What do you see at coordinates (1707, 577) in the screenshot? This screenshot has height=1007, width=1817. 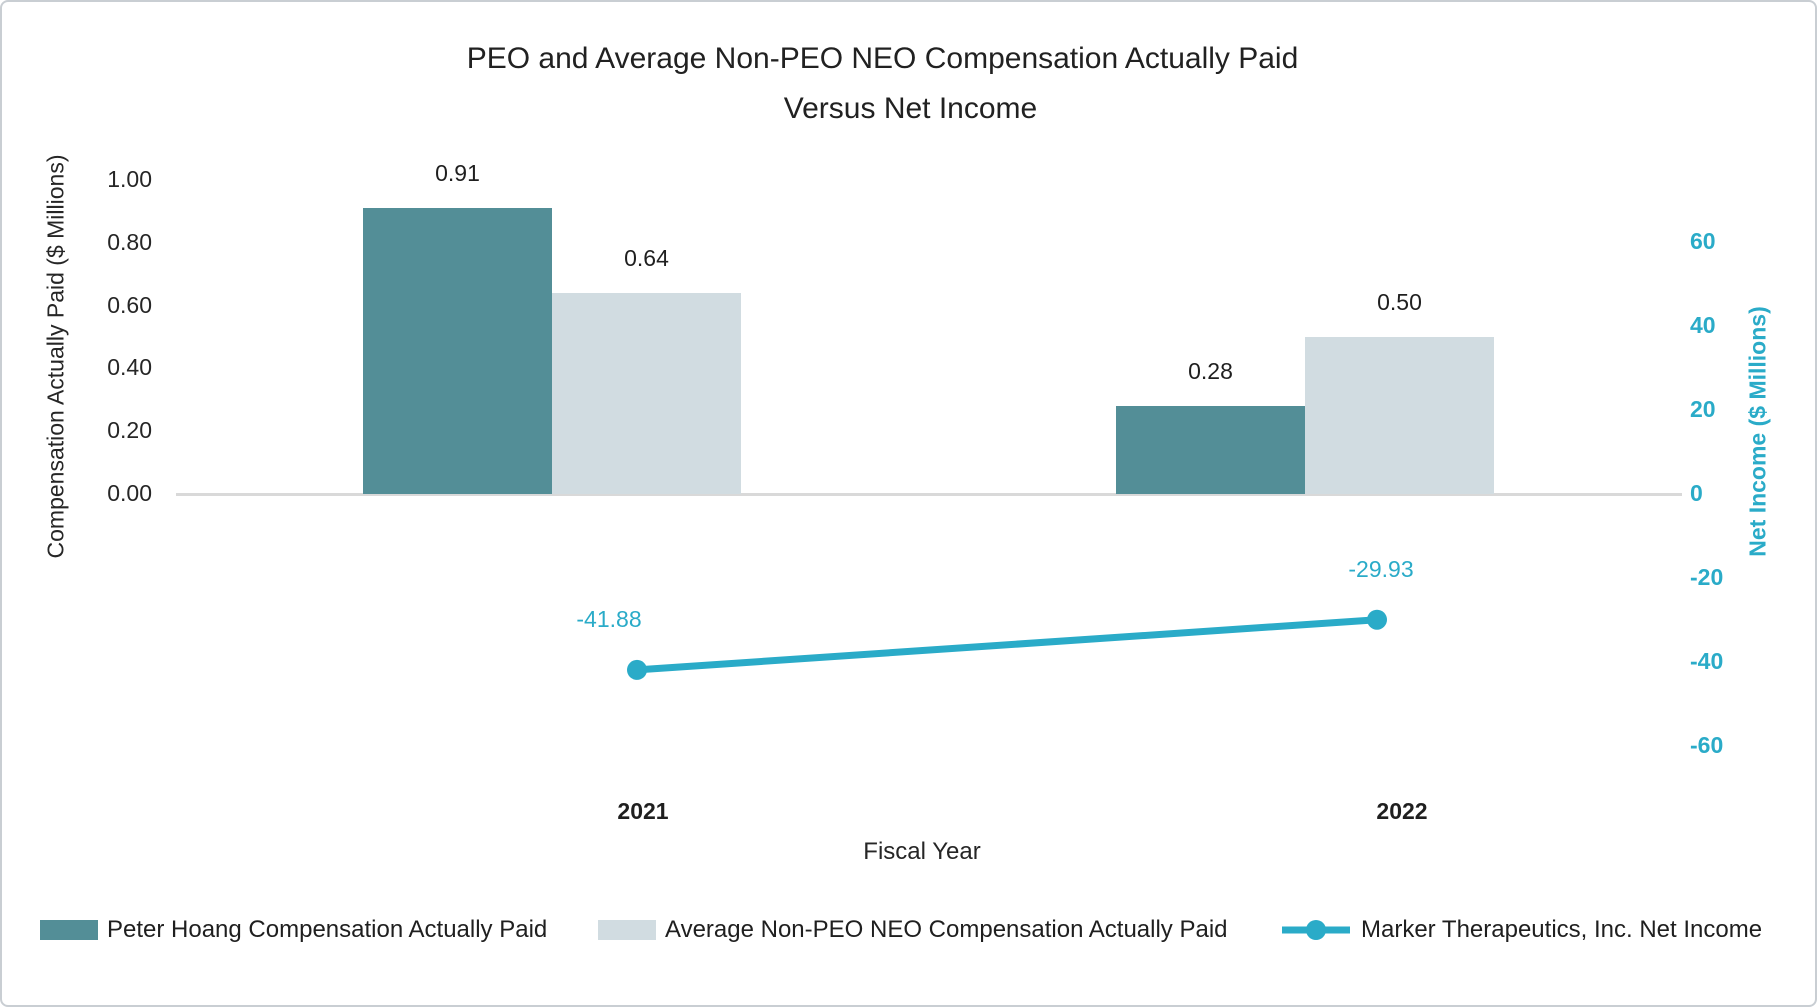 I see `right-axis-tick: -20` at bounding box center [1707, 577].